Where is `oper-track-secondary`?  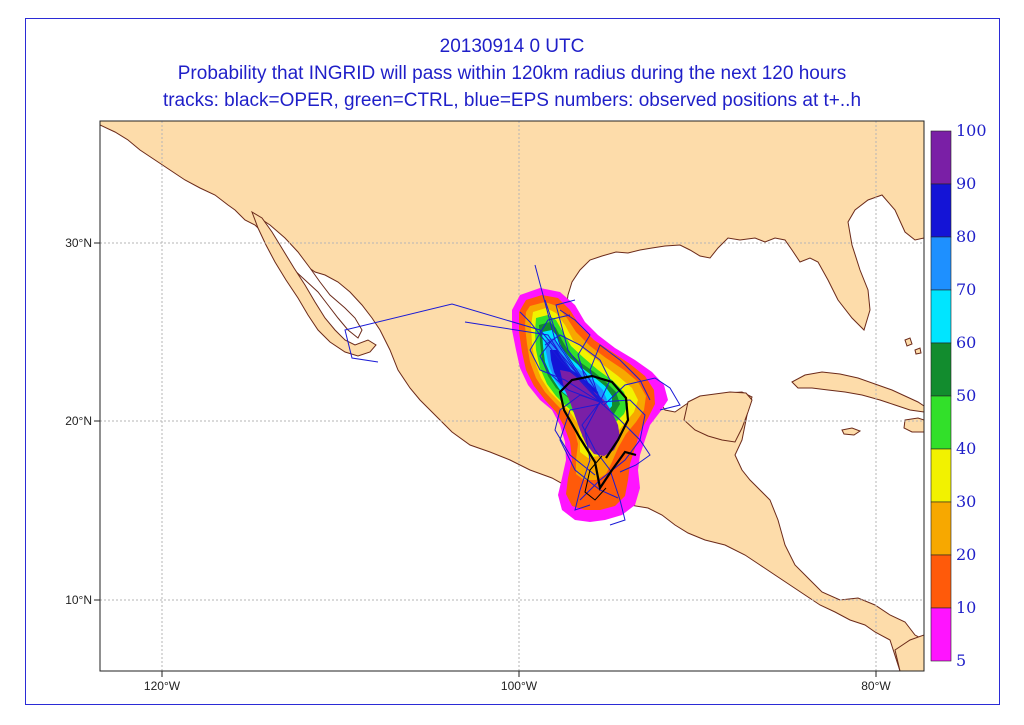 oper-track-secondary is located at coordinates (595, 478).